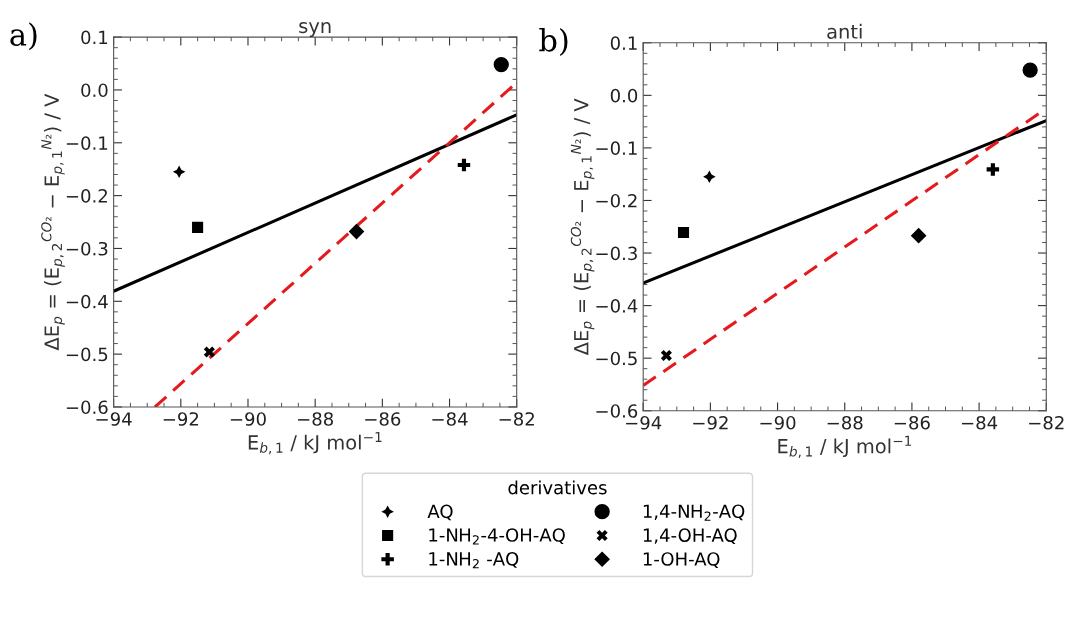 The width and height of the screenshot is (1072, 629). Describe the element at coordinates (557, 487) in the screenshot. I see `legend-title: derivatives` at that location.